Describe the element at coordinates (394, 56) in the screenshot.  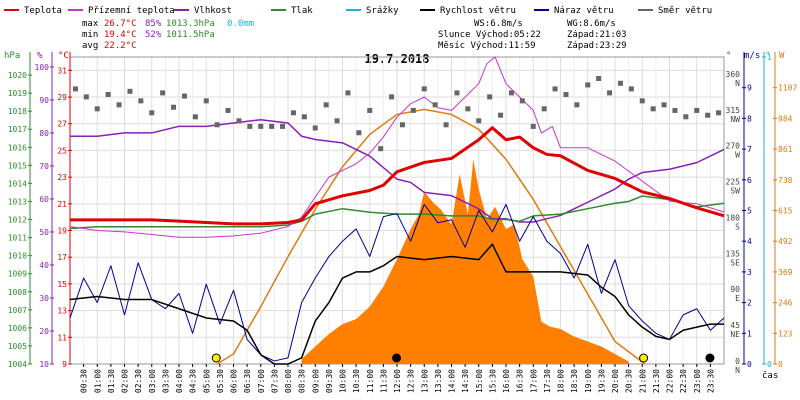
I see `axis-unit-headers: hPa % °C ° m/s " W` at that location.